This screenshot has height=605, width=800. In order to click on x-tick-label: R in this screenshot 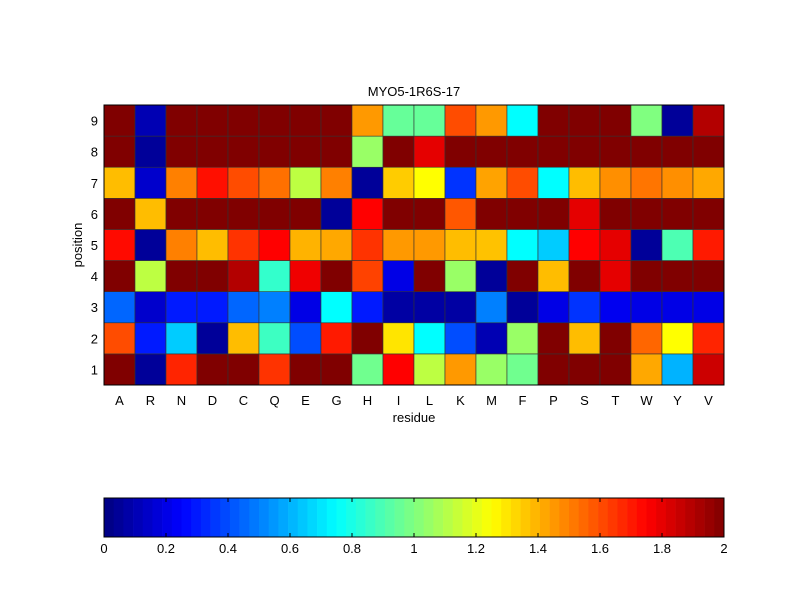, I will do `click(150, 400)`.